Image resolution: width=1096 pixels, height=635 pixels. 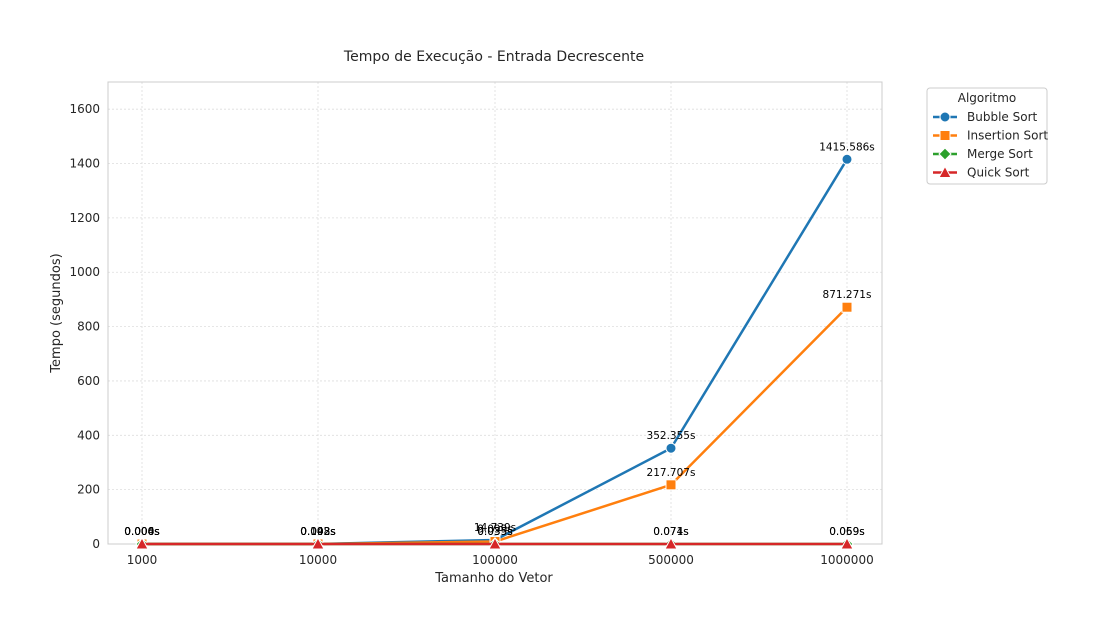 I want to click on data-label-merge-sort: 0.069s, so click(x=847, y=532).